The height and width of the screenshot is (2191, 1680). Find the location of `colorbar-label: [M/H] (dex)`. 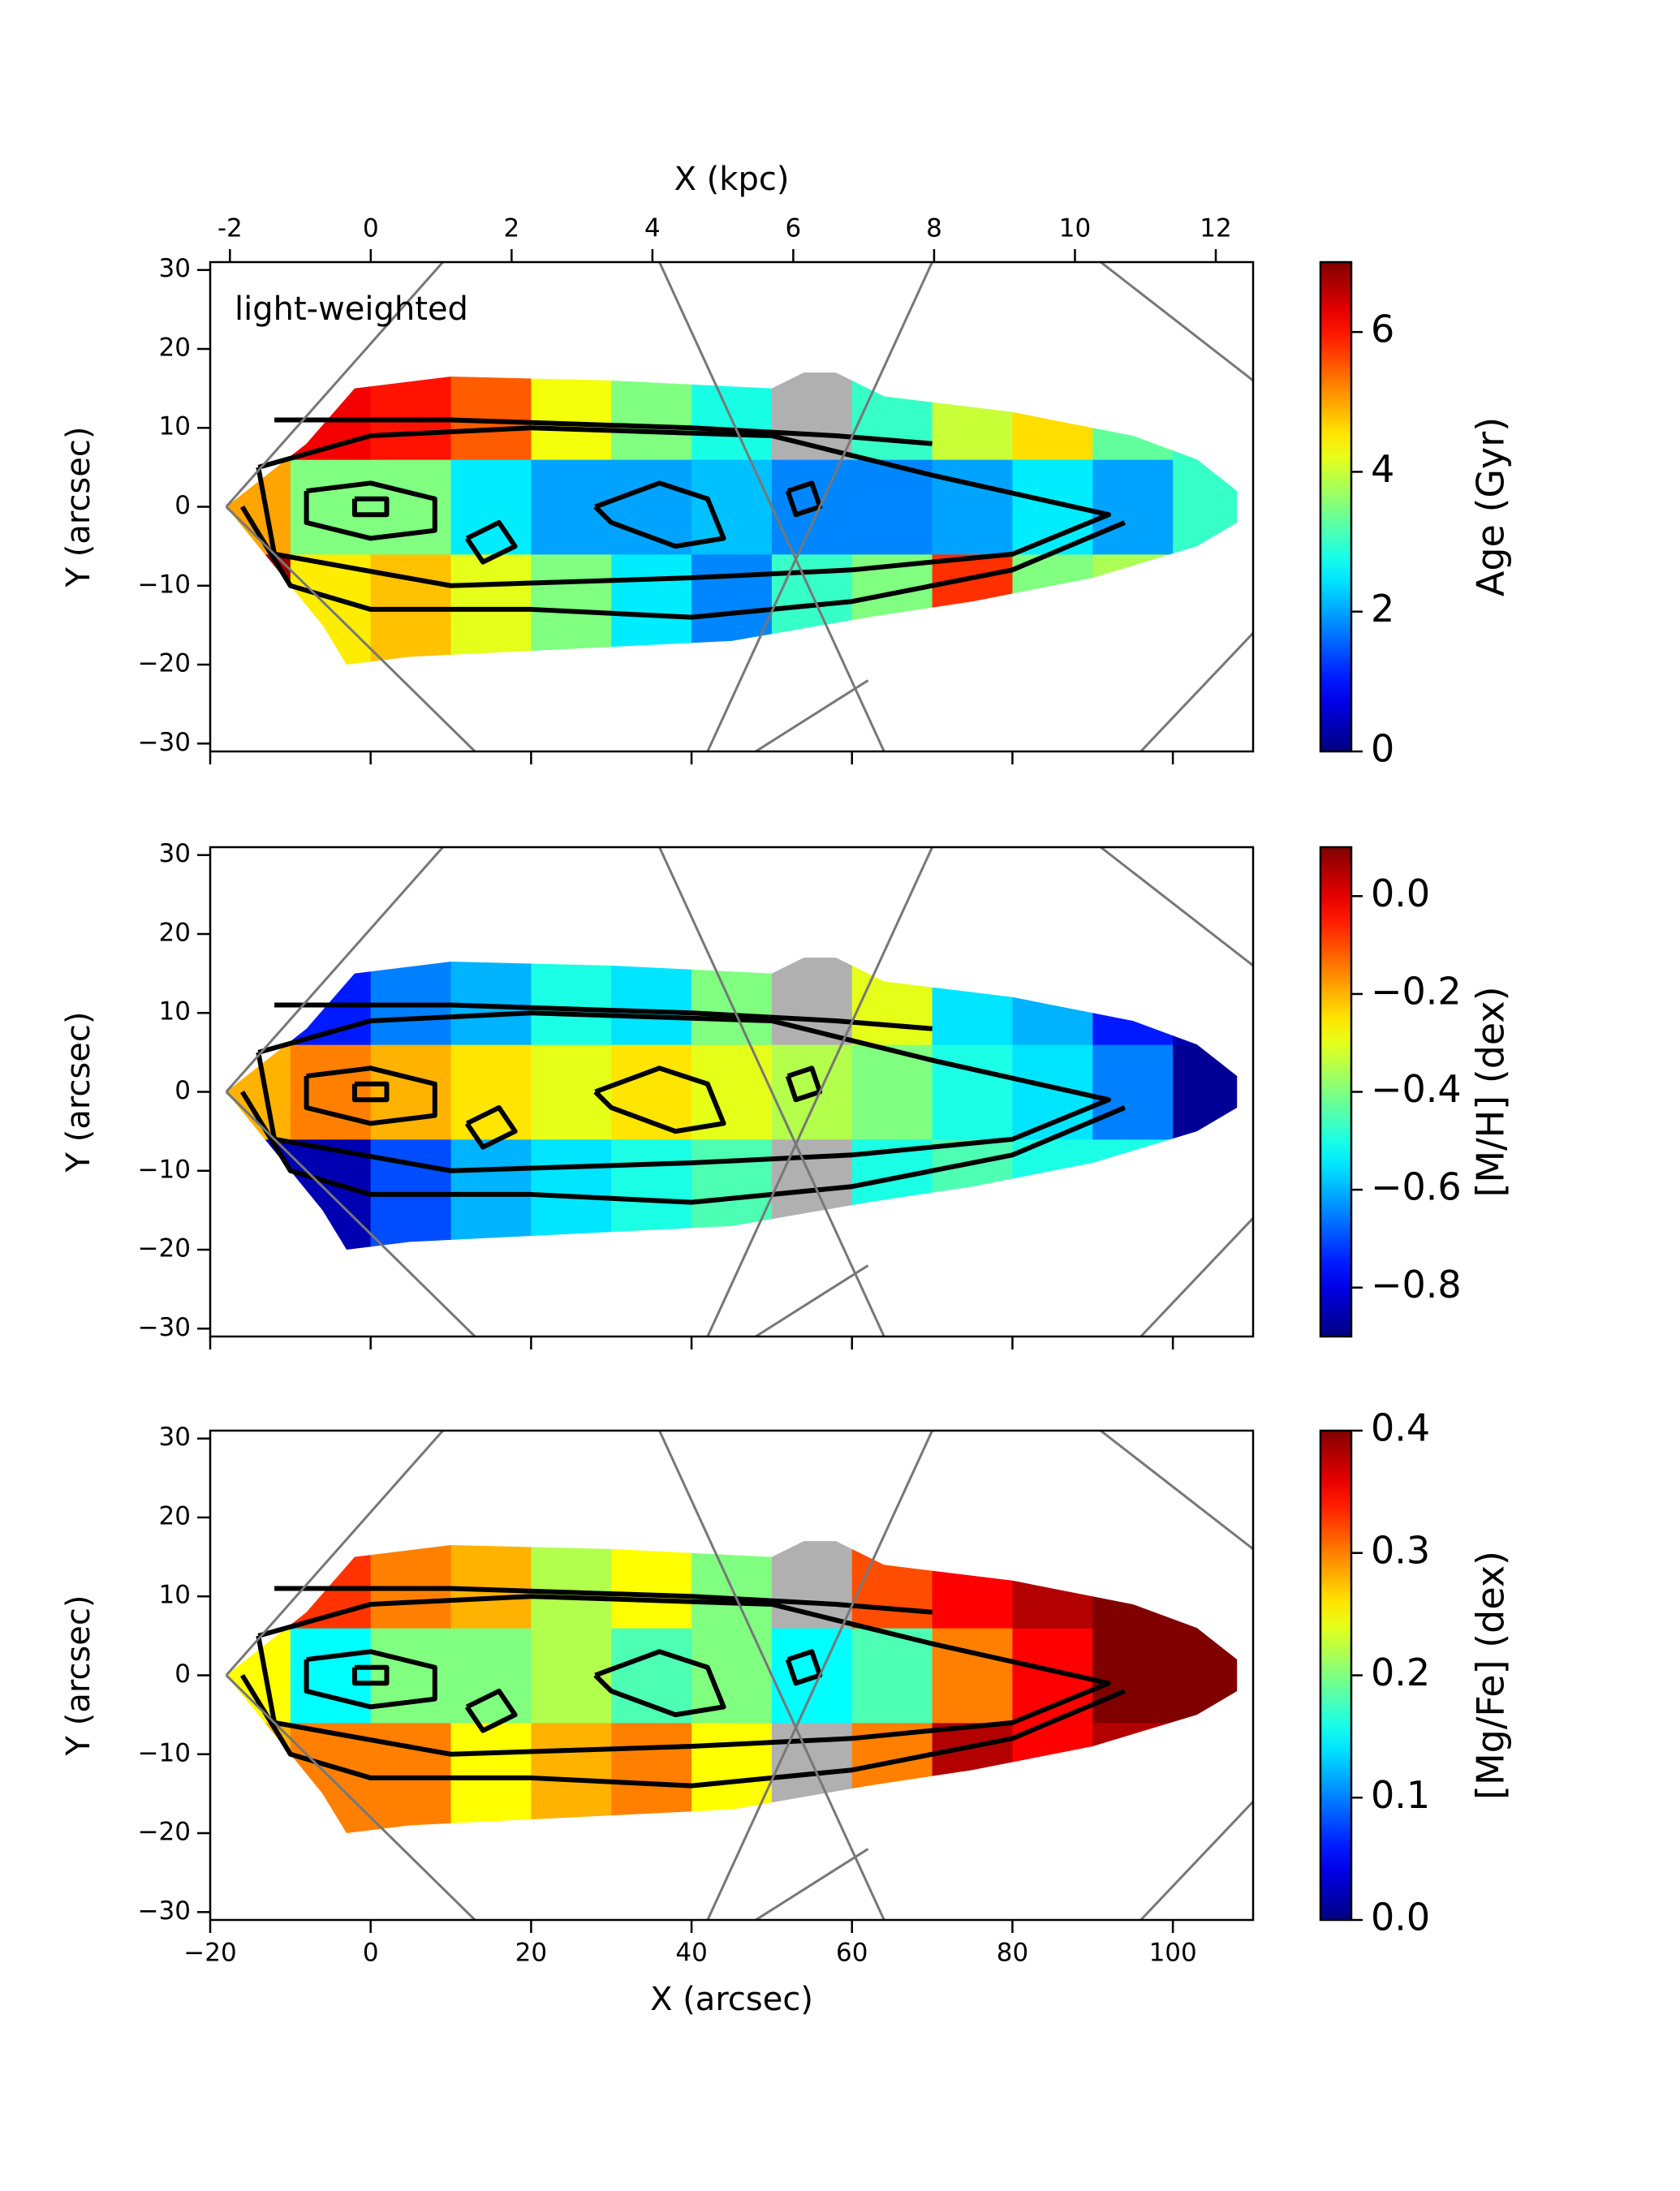

colorbar-label: [M/H] (dex) is located at coordinates (1491, 1091).